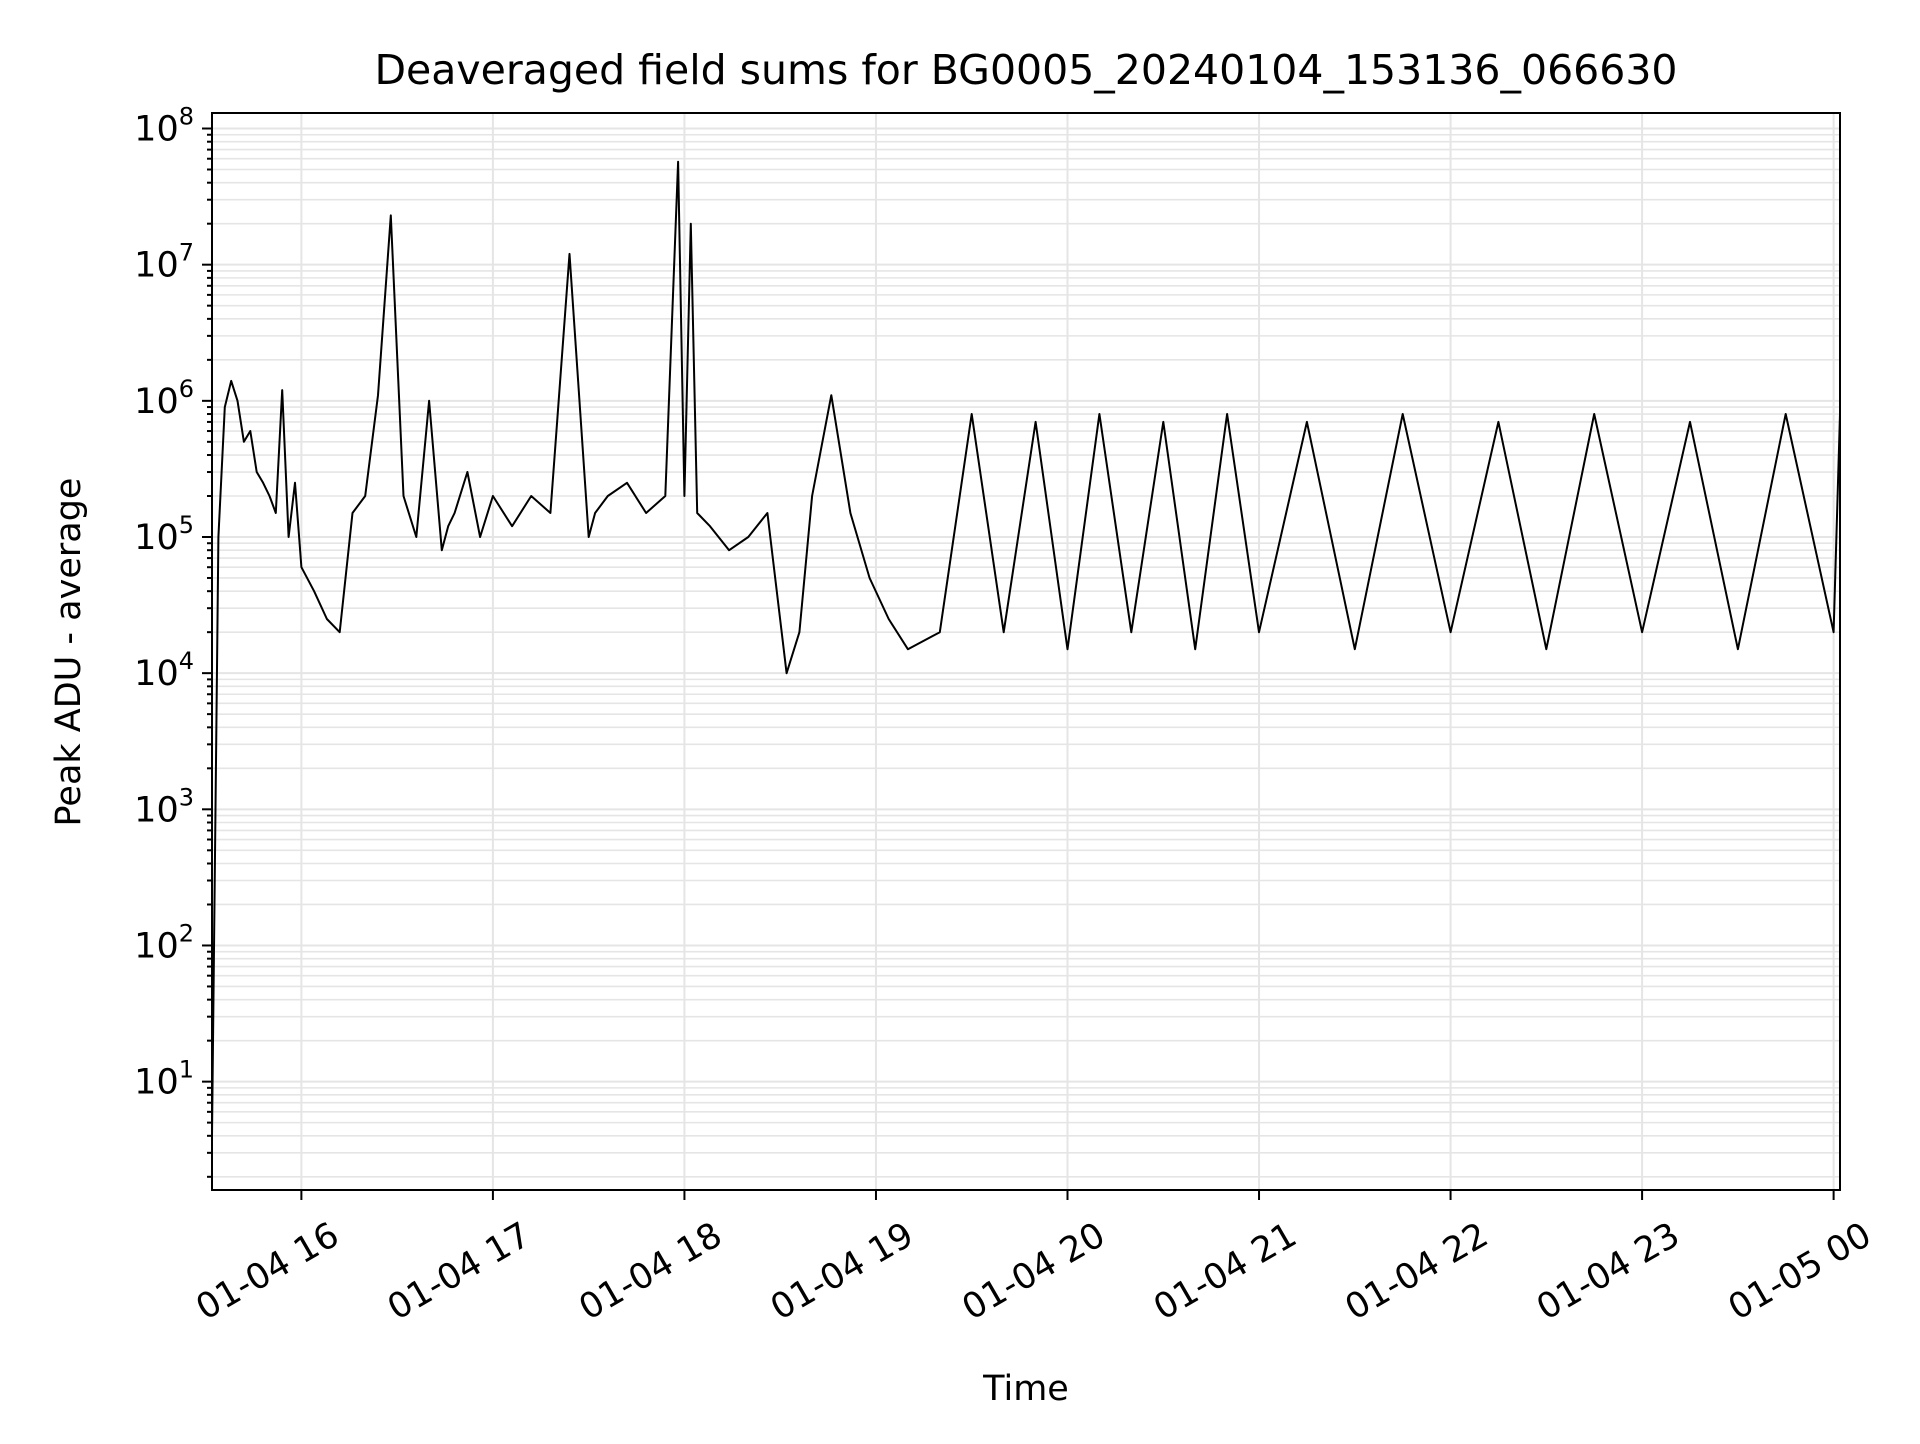 Image resolution: width=1920 pixels, height=1444 pixels. What do you see at coordinates (1025, 1389) in the screenshot?
I see `x-axis-label: Time` at bounding box center [1025, 1389].